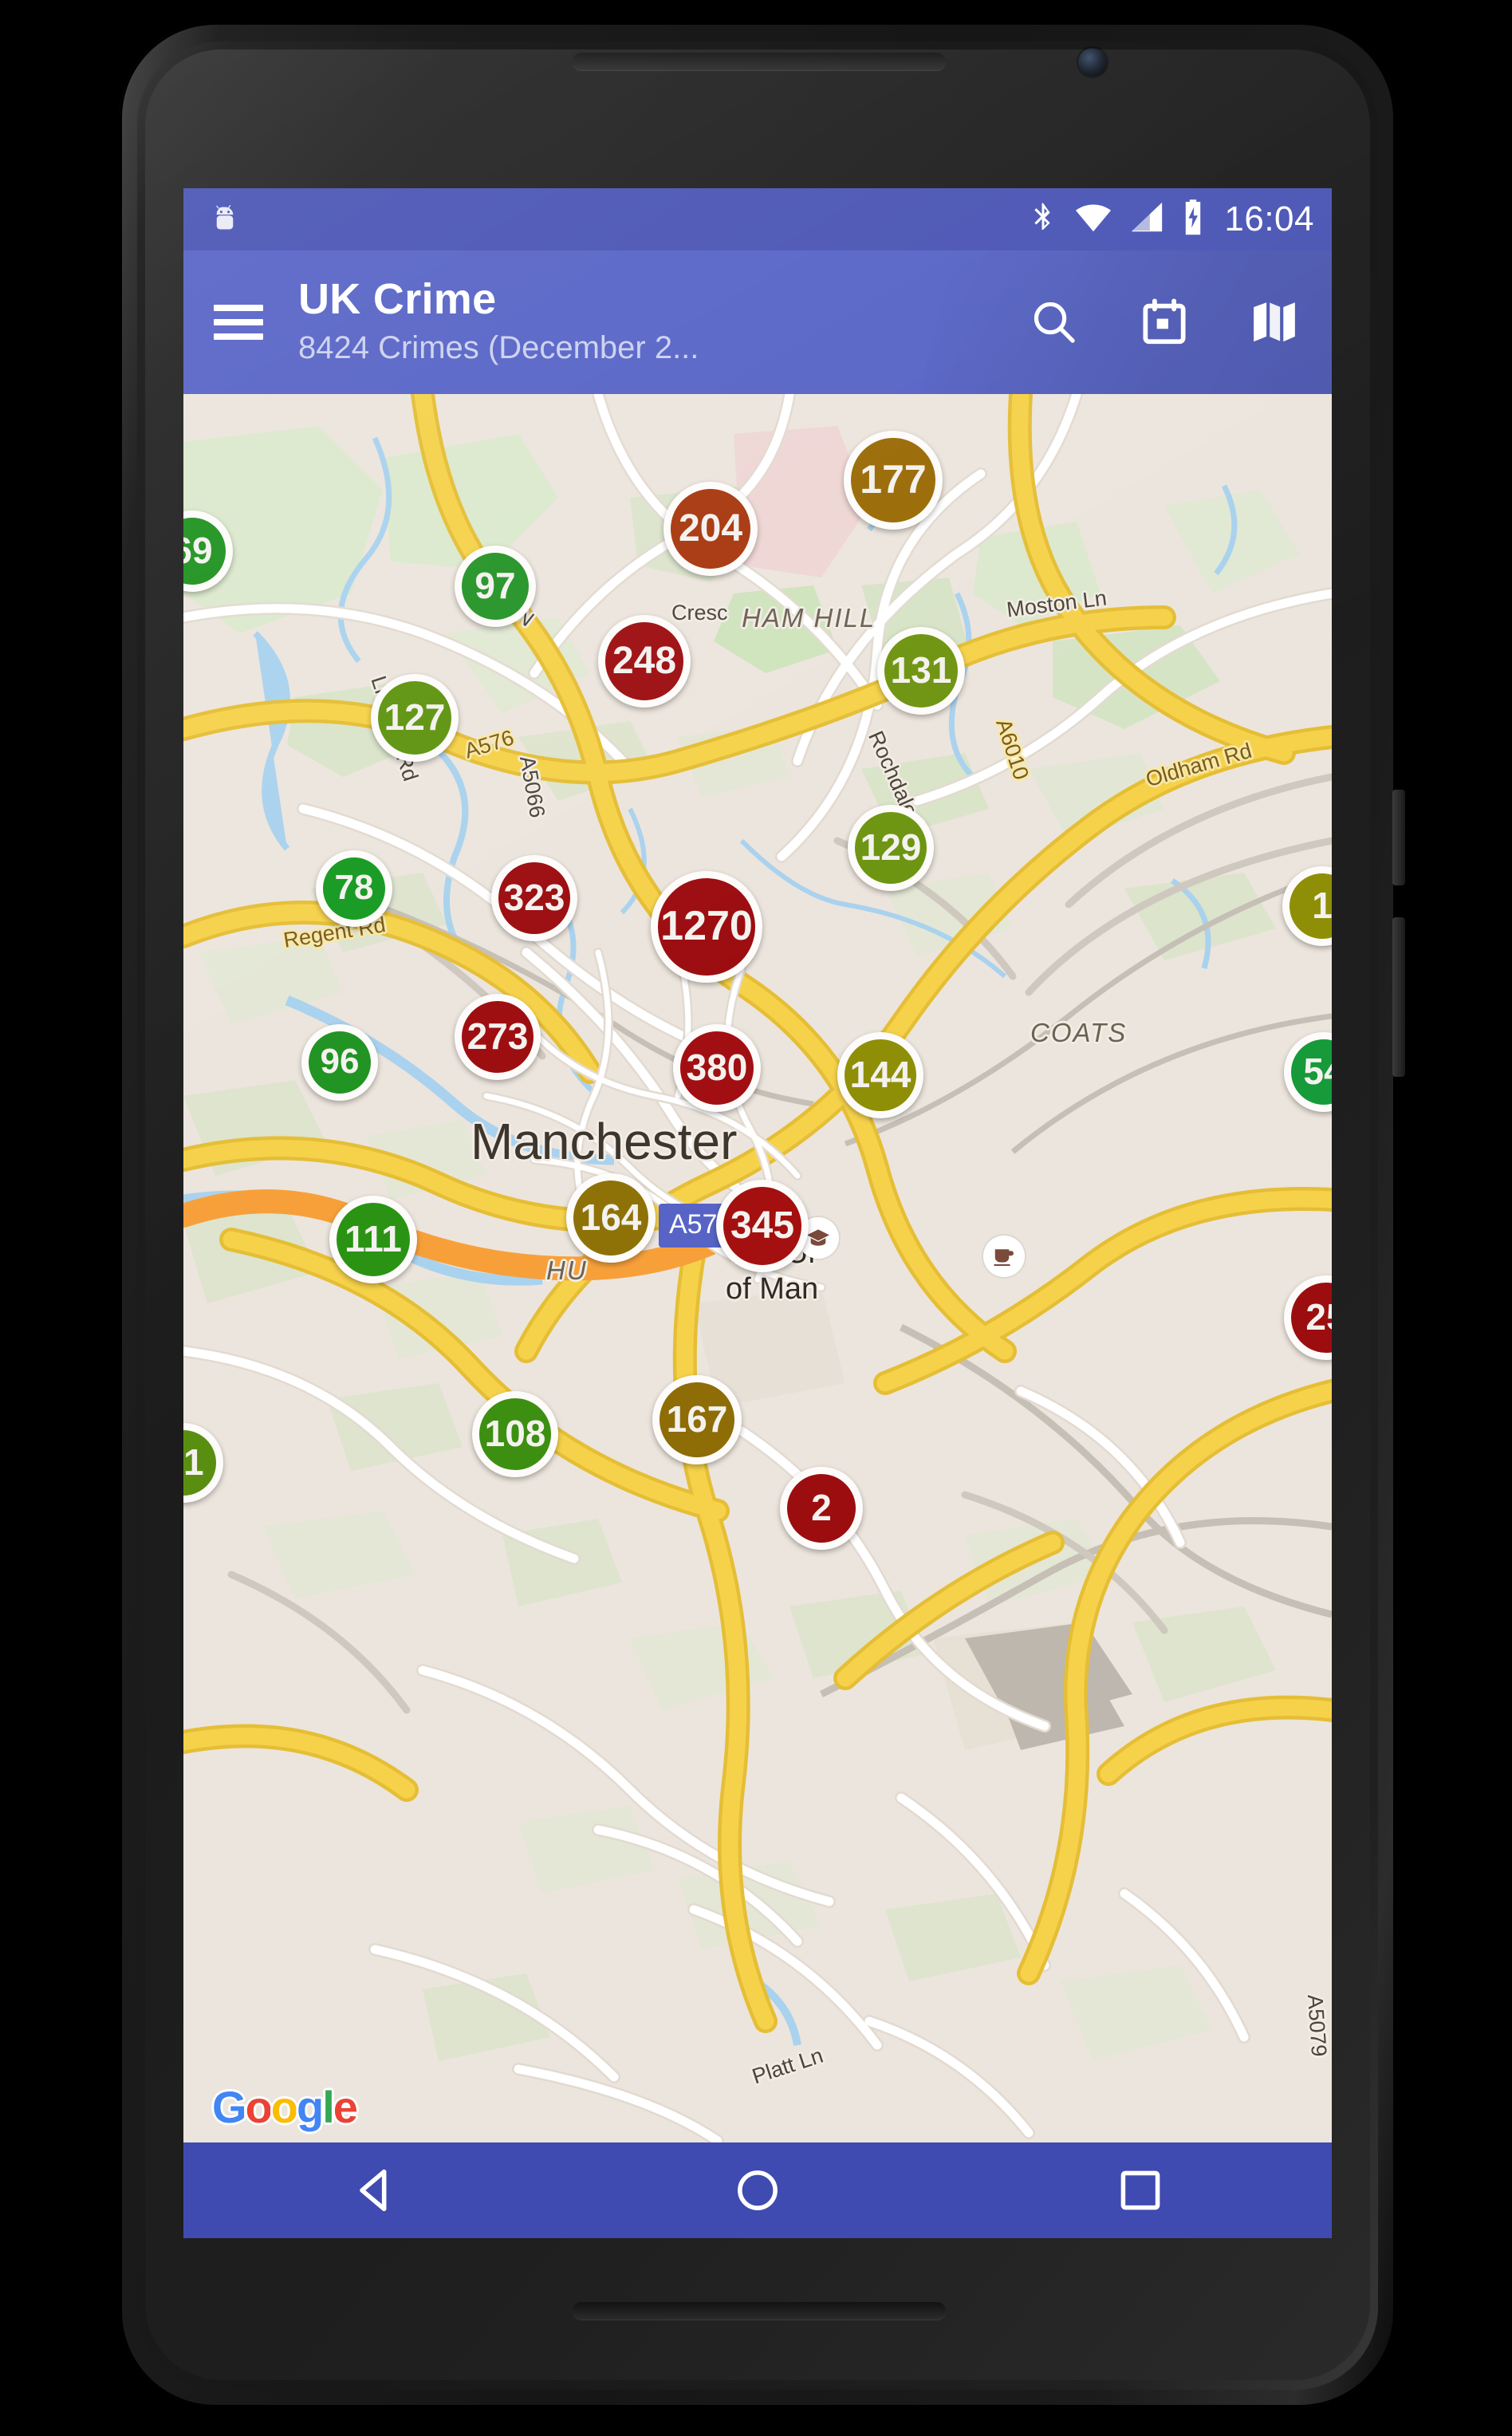 This screenshot has height=2436, width=1512. I want to click on crime-cluster-marker: 167, so click(697, 1420).